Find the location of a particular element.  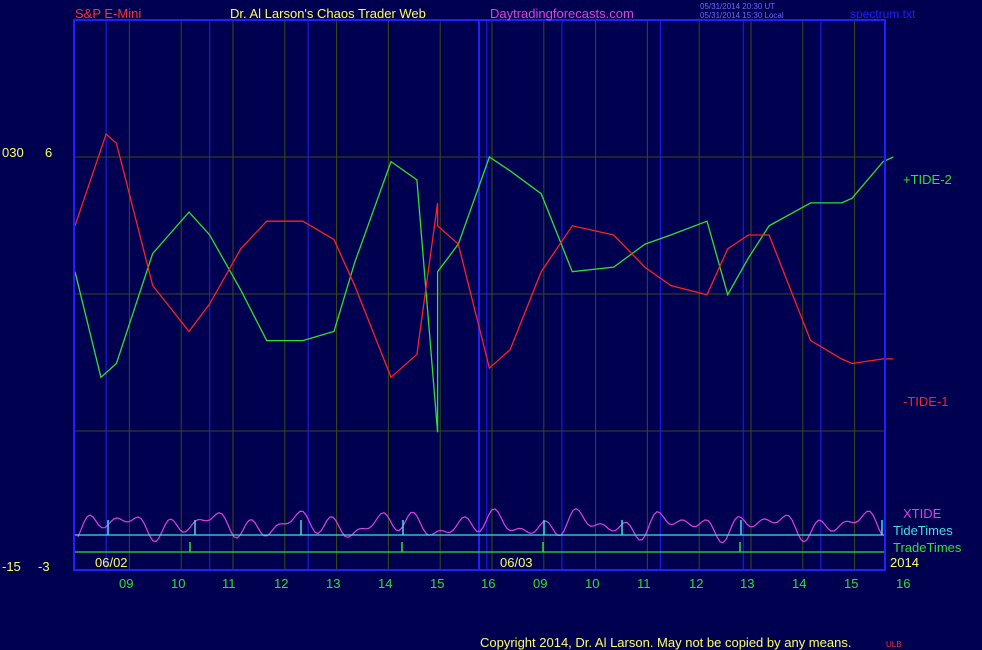

xtide-panel is located at coordinates (479, 530).